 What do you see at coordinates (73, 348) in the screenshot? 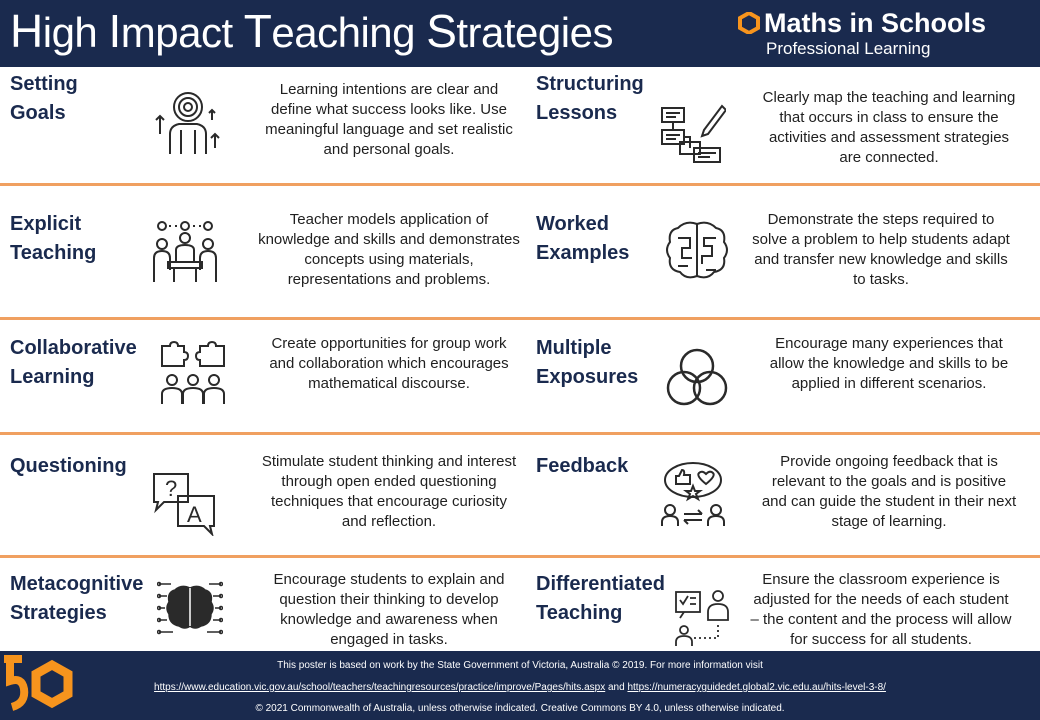
I see `title-line: Collaborative` at bounding box center [73, 348].